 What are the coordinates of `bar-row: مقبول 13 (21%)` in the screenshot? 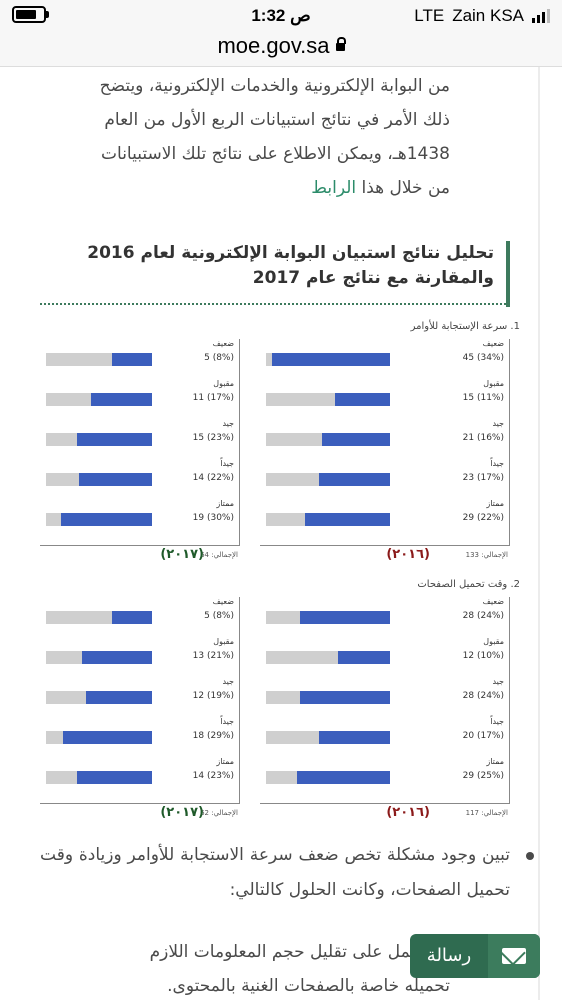 It's located at (140, 657).